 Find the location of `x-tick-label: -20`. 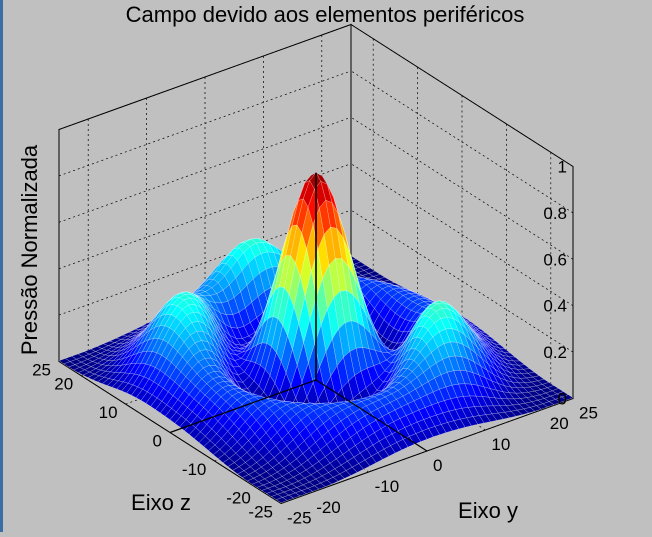

x-tick-label: -20 is located at coordinates (238, 497).